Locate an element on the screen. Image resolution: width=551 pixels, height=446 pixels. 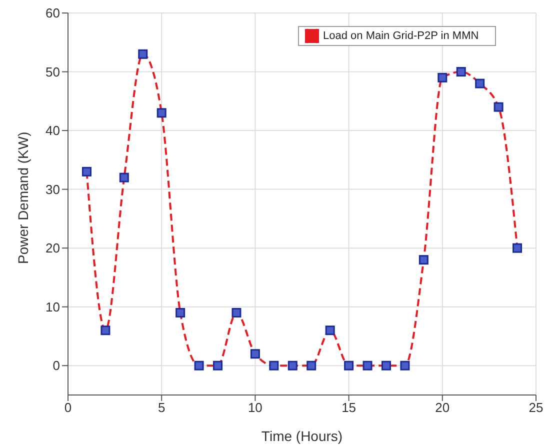
y-tick-label: 40 is located at coordinates (53, 130).